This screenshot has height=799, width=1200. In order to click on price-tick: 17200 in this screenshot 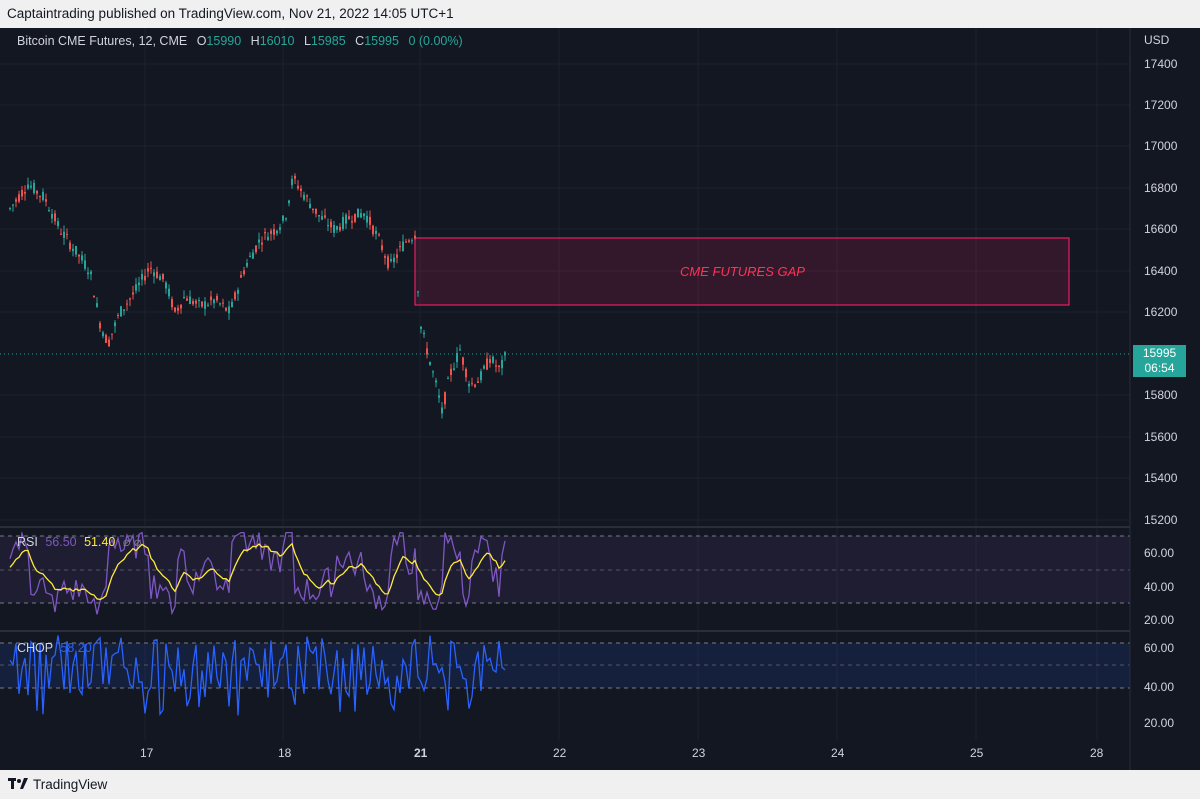, I will do `click(1161, 105)`.